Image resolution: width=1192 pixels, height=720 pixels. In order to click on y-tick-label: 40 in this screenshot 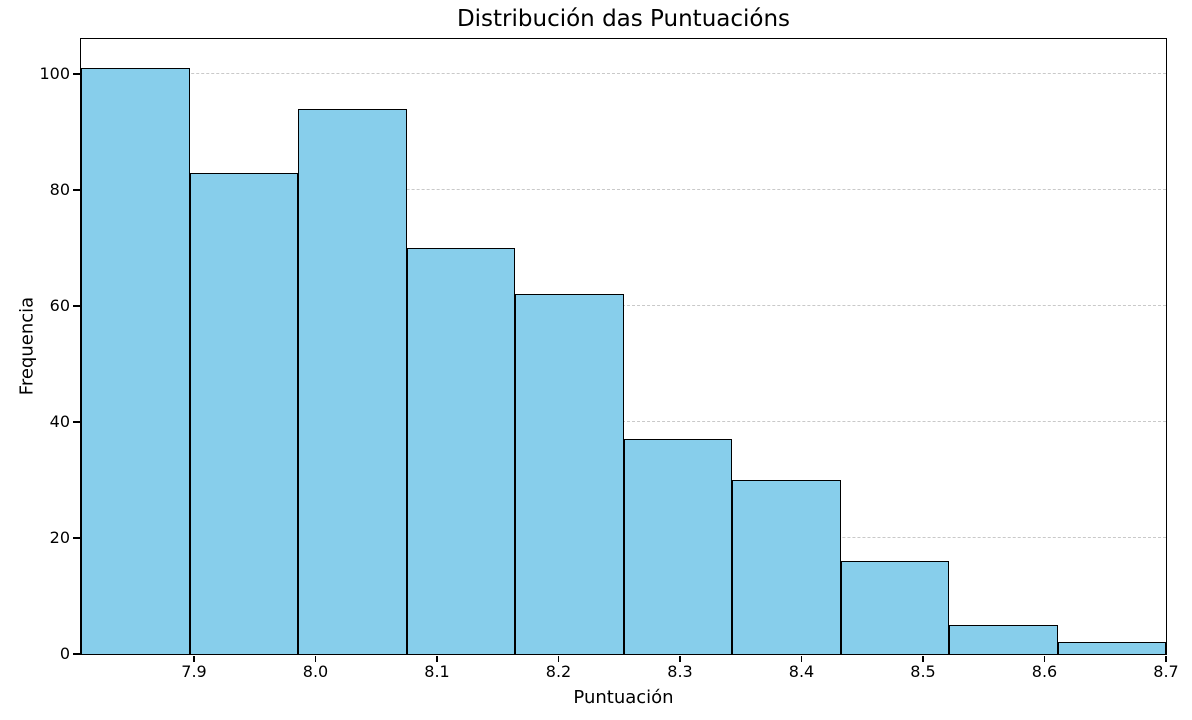, I will do `click(59, 422)`.